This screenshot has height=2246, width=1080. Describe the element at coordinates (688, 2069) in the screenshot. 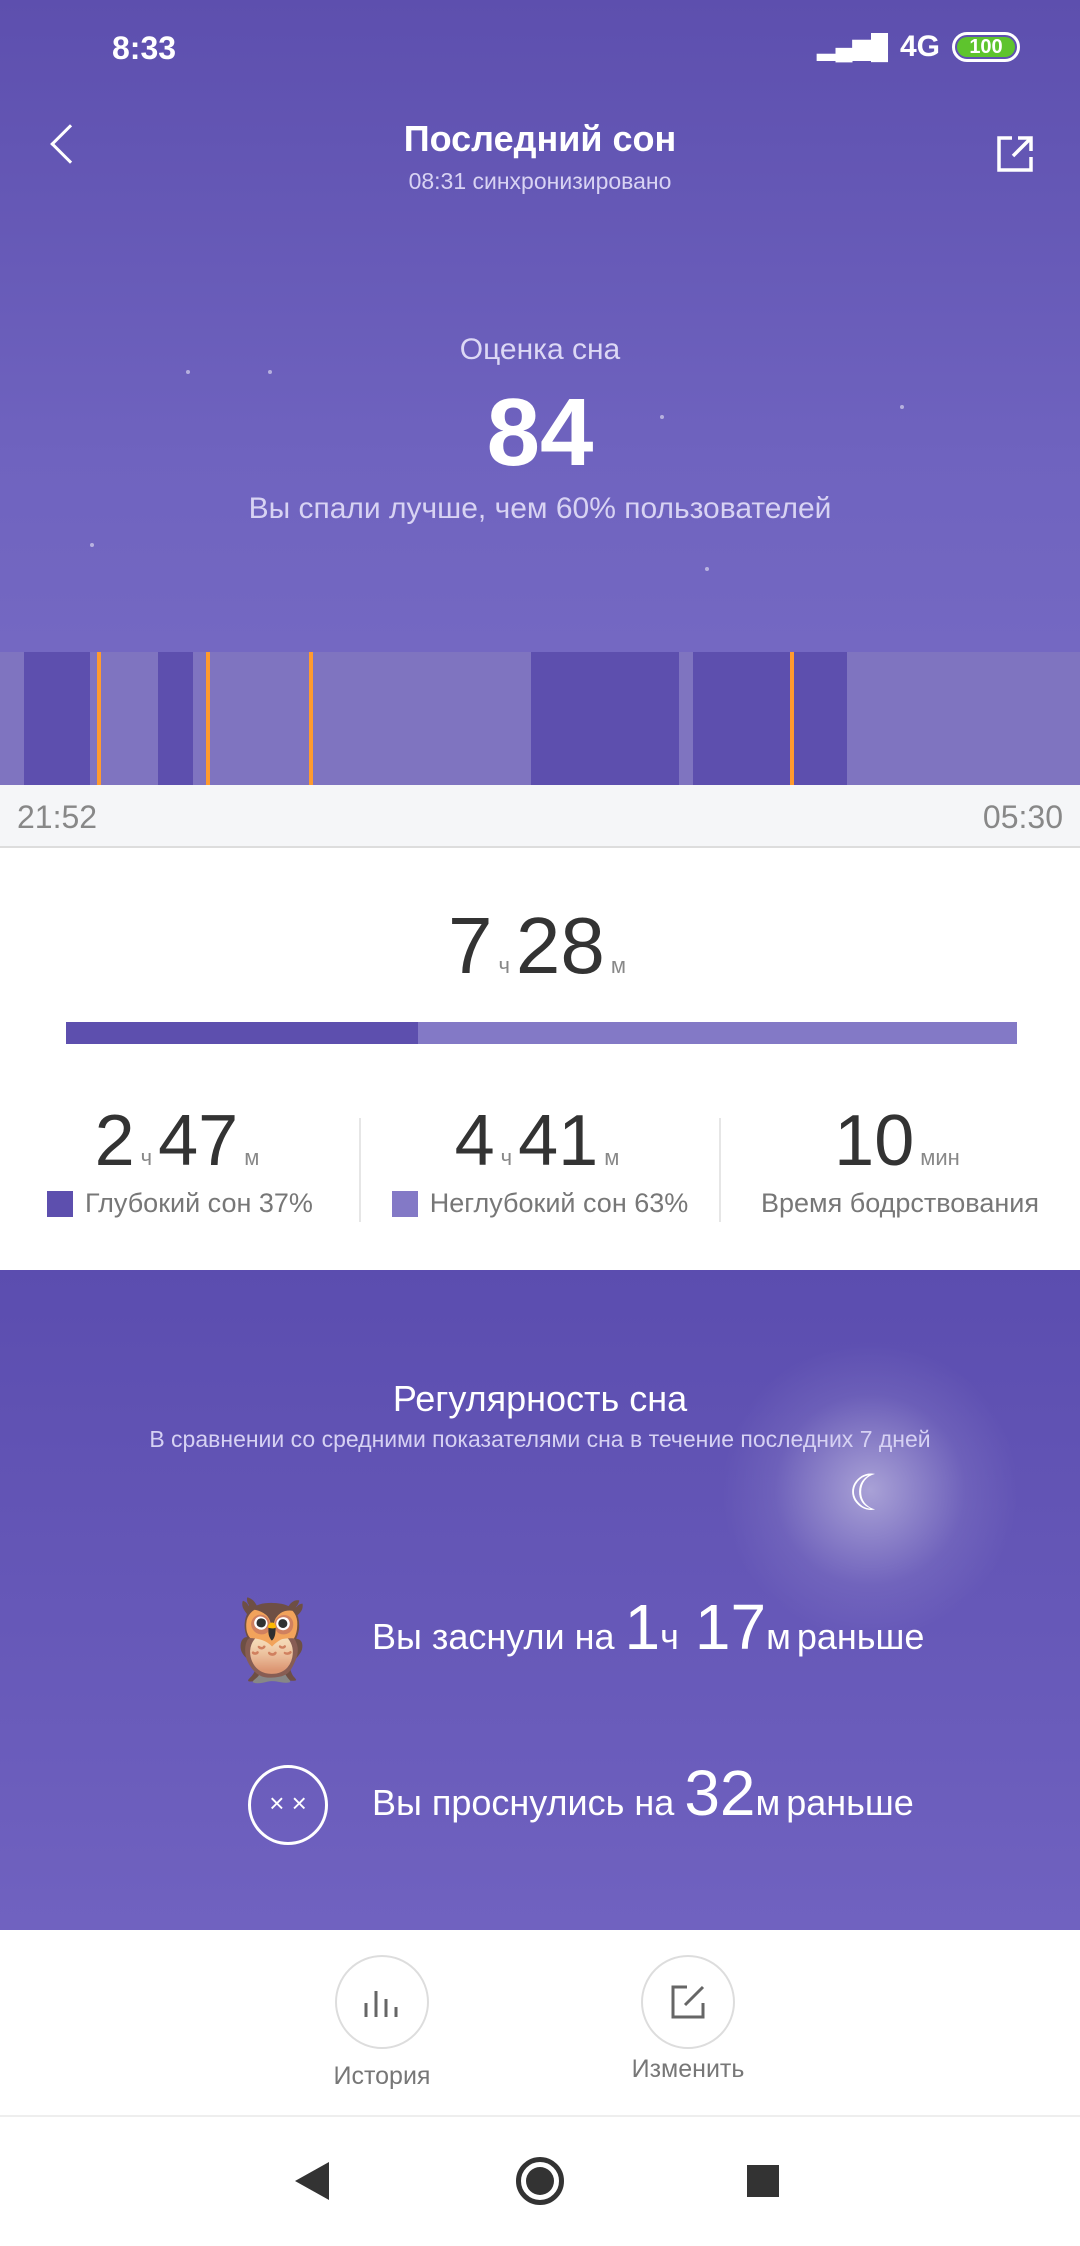

I see `edit-label: Изменить` at that location.